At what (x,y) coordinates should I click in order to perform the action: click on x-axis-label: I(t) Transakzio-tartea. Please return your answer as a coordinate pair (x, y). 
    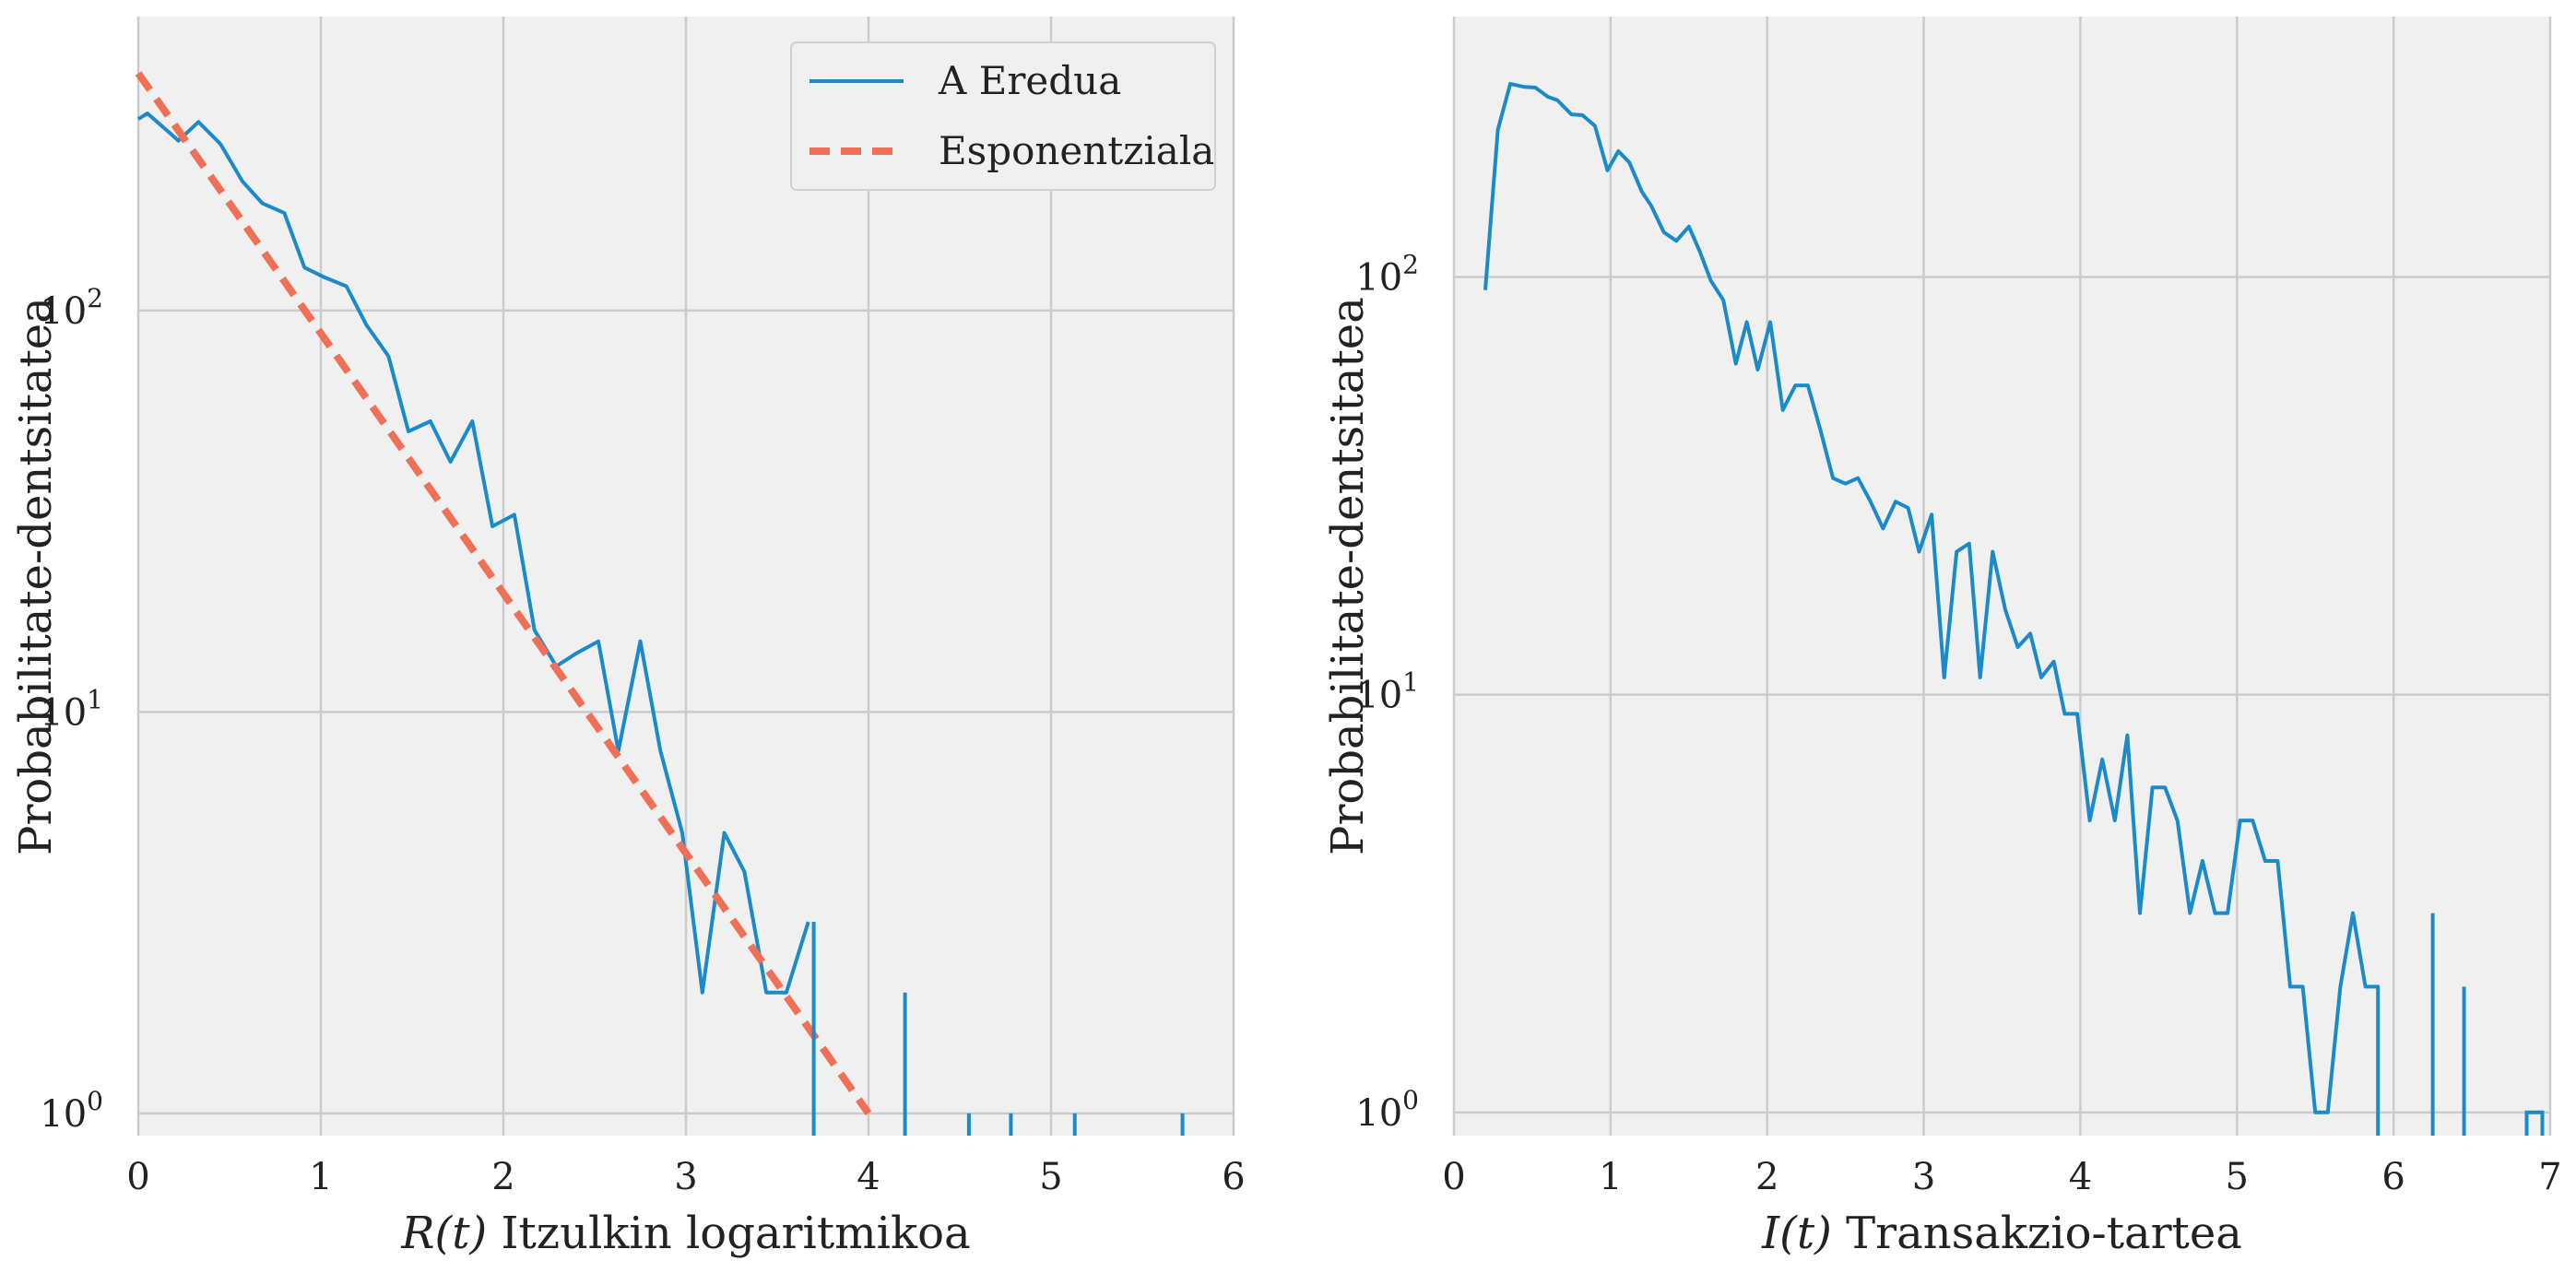
    Looking at the image, I should click on (2001, 1233).